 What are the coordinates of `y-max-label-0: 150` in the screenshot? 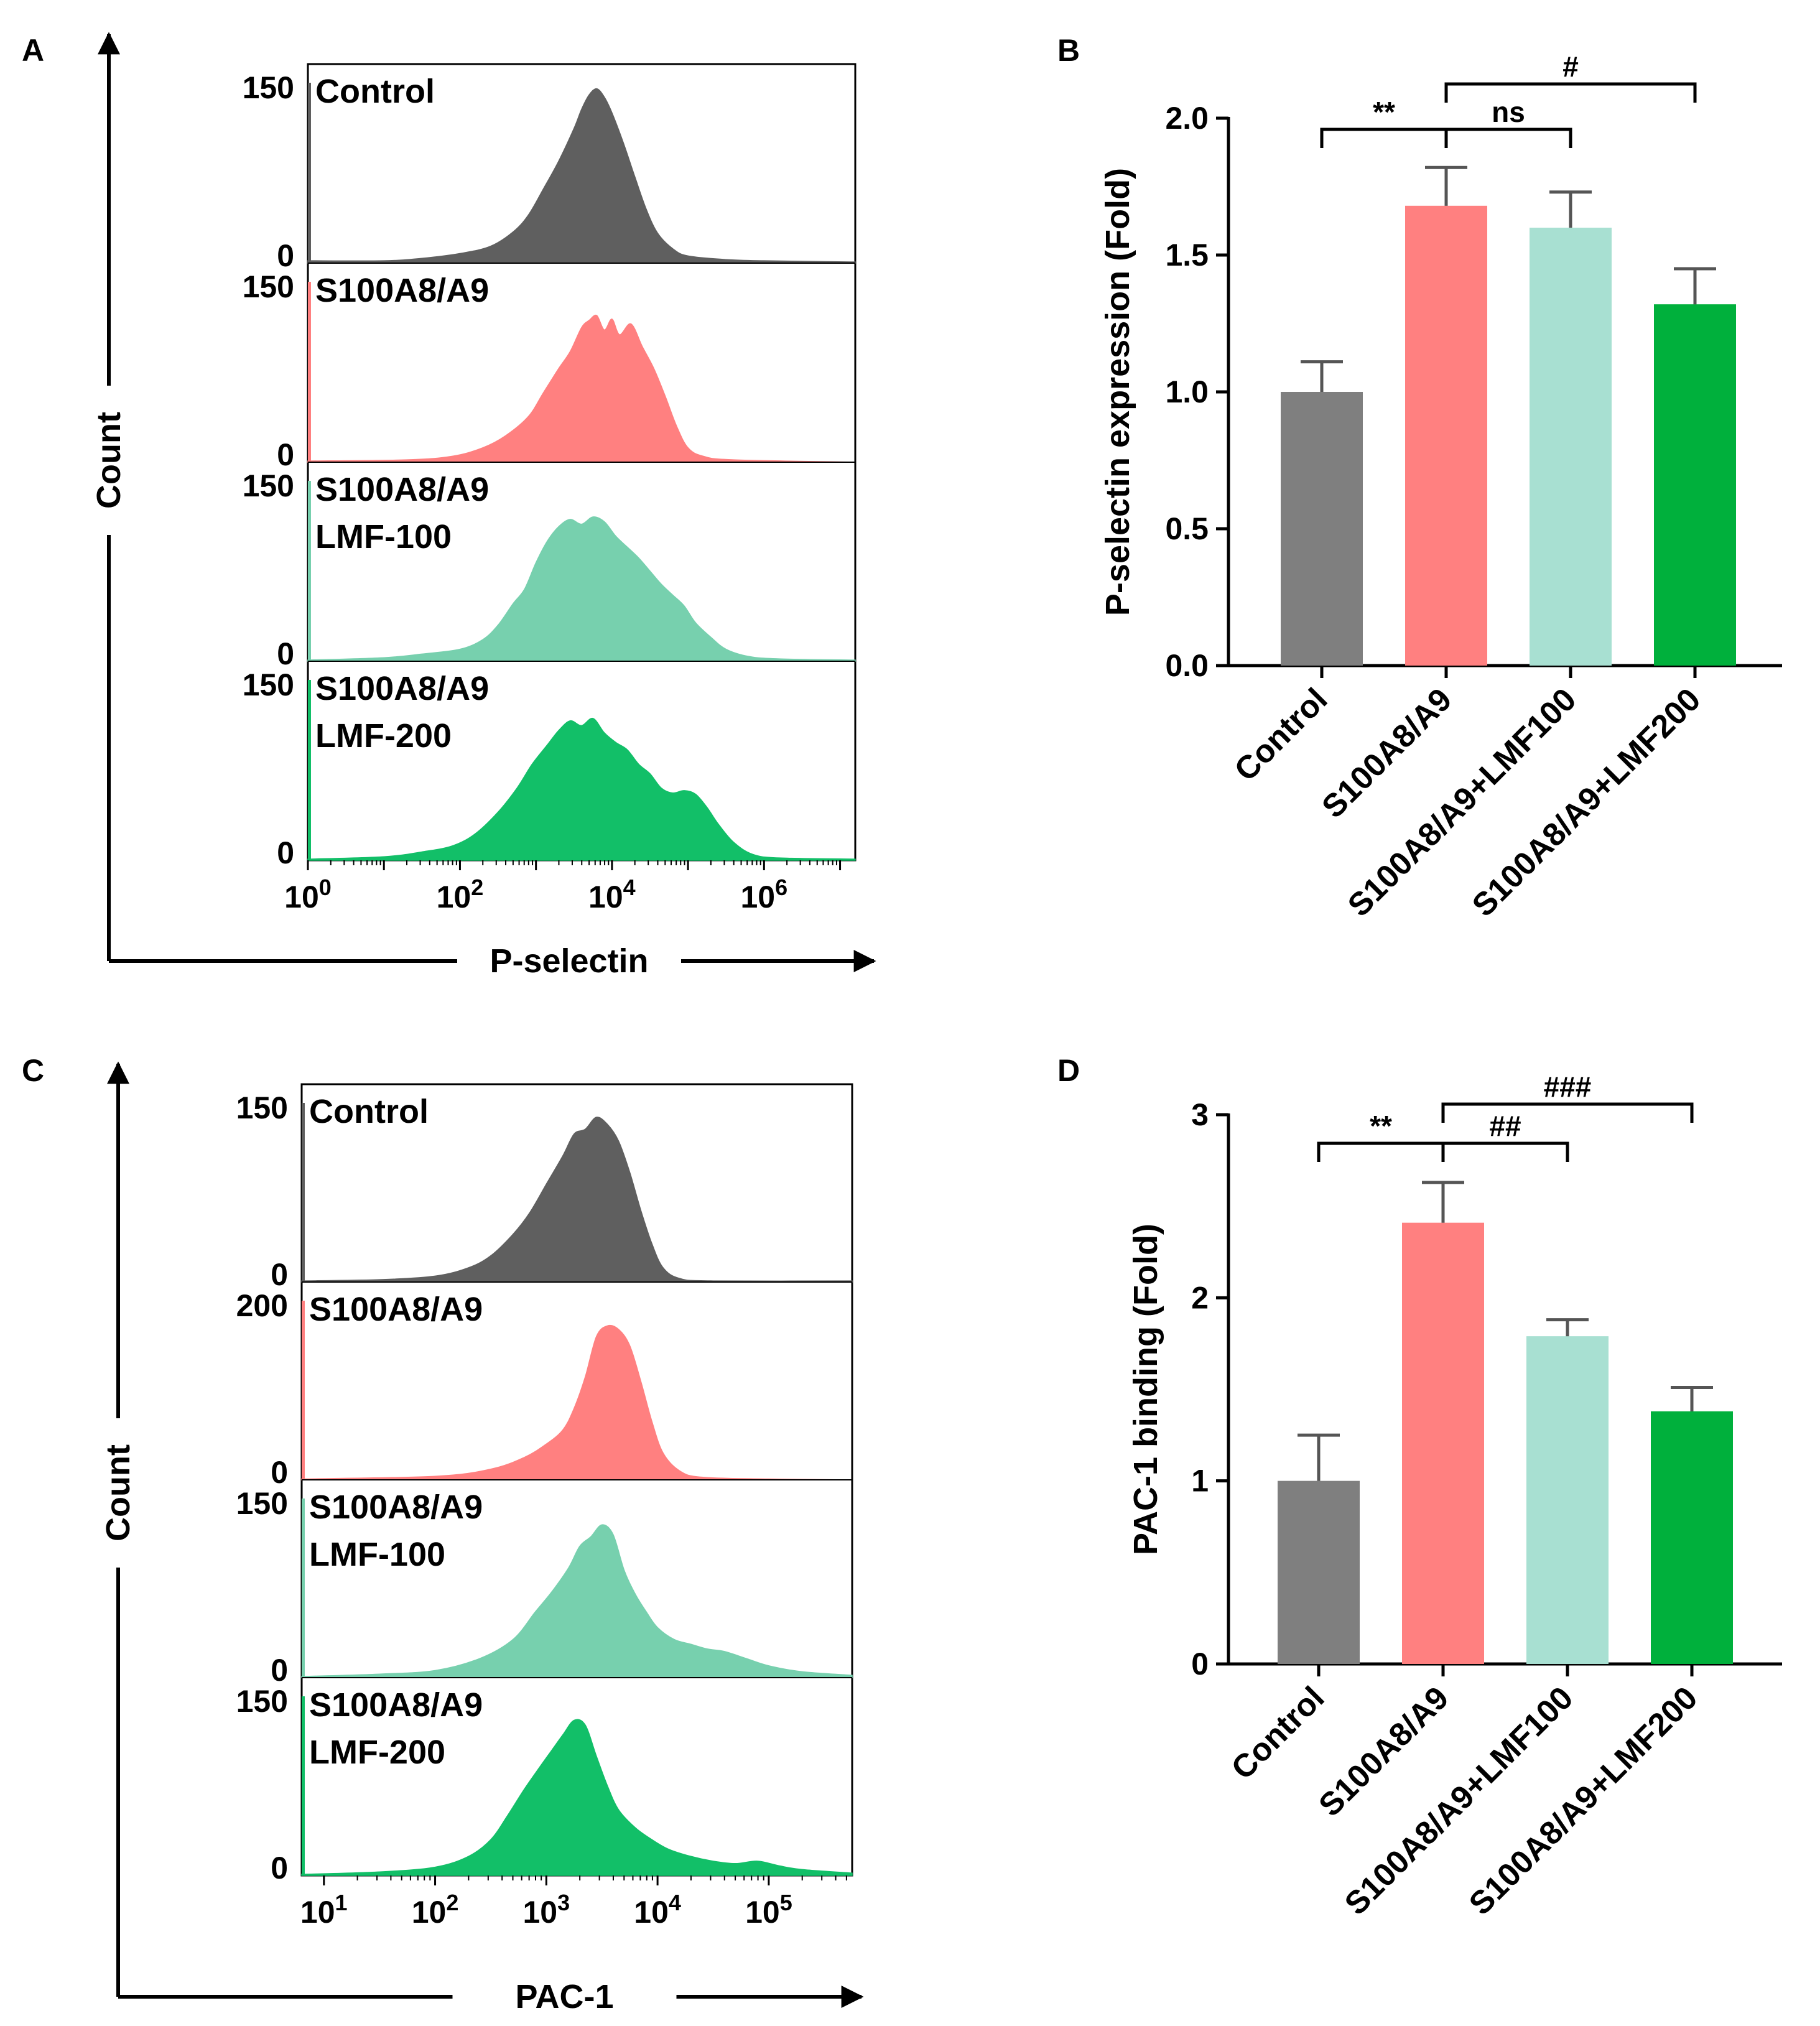 It's located at (262, 1107).